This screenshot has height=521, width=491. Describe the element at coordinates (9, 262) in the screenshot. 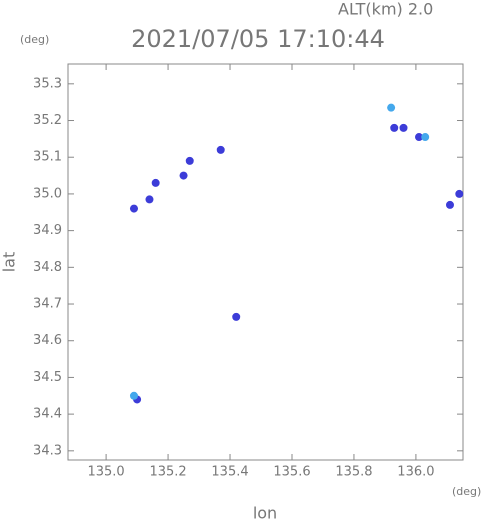

I see `y-axis-label: lat` at that location.